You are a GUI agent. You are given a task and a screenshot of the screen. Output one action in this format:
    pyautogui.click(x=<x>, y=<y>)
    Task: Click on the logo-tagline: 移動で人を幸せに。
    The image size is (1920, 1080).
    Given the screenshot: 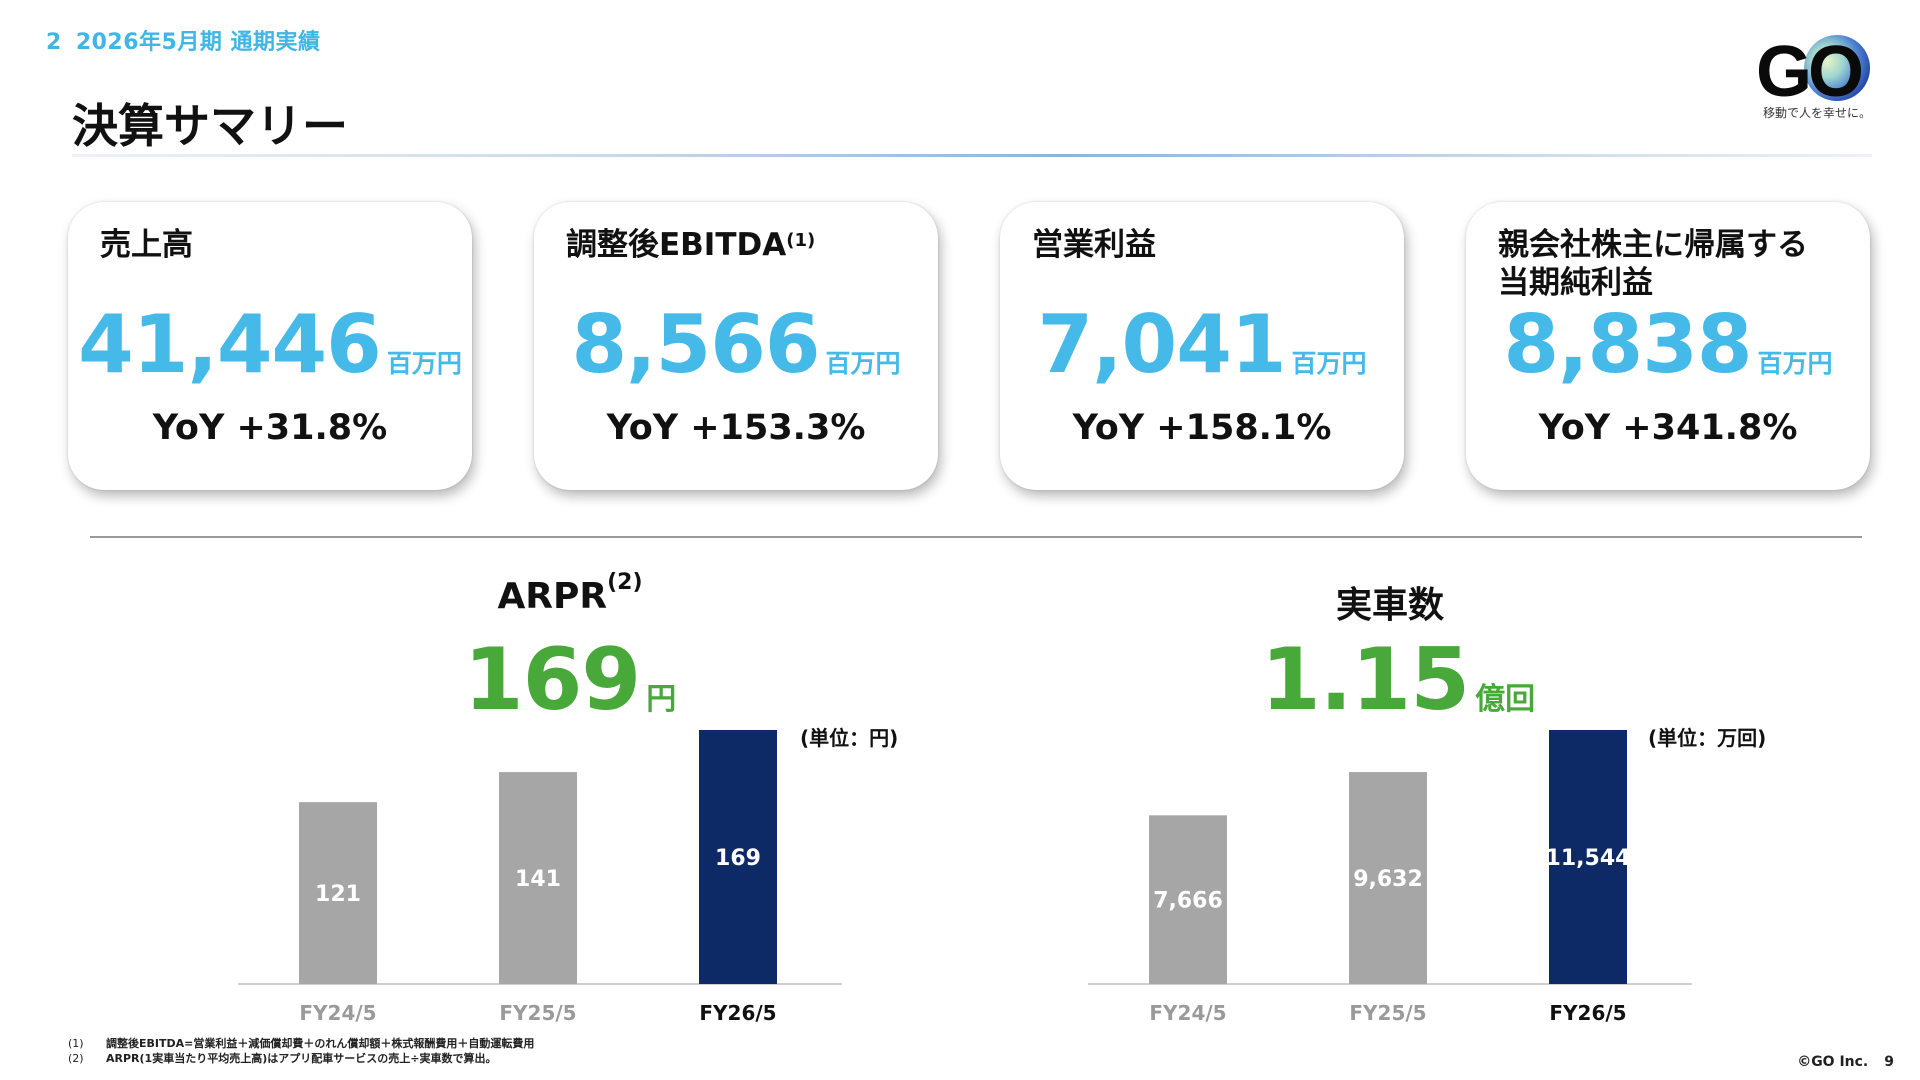 What is the action you would take?
    pyautogui.click(x=1816, y=113)
    